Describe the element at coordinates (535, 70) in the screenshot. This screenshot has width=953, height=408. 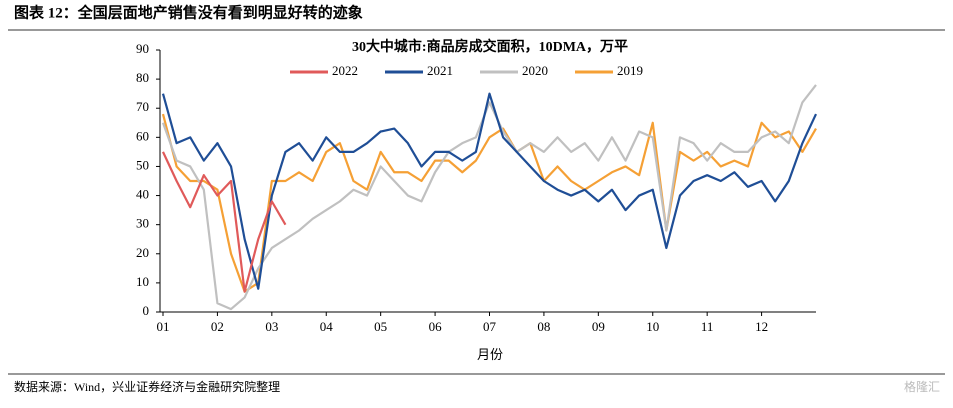
I see `legend-label: 2020` at that location.